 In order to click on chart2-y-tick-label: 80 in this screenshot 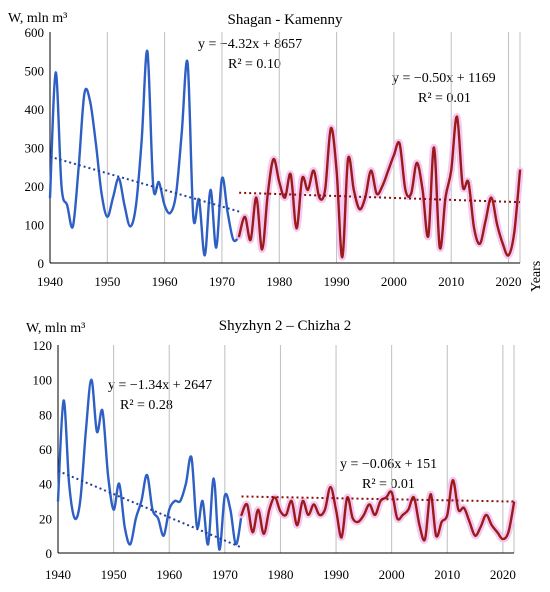, I will do `click(45, 414)`.